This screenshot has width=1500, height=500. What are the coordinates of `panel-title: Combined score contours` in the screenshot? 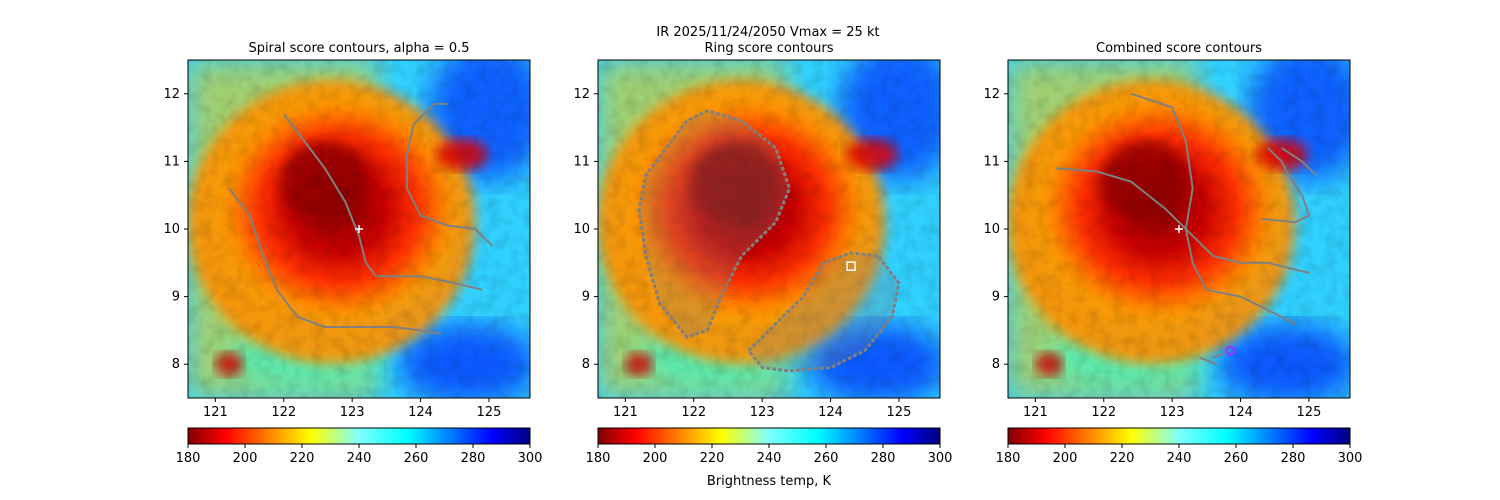 It's located at (1179, 48).